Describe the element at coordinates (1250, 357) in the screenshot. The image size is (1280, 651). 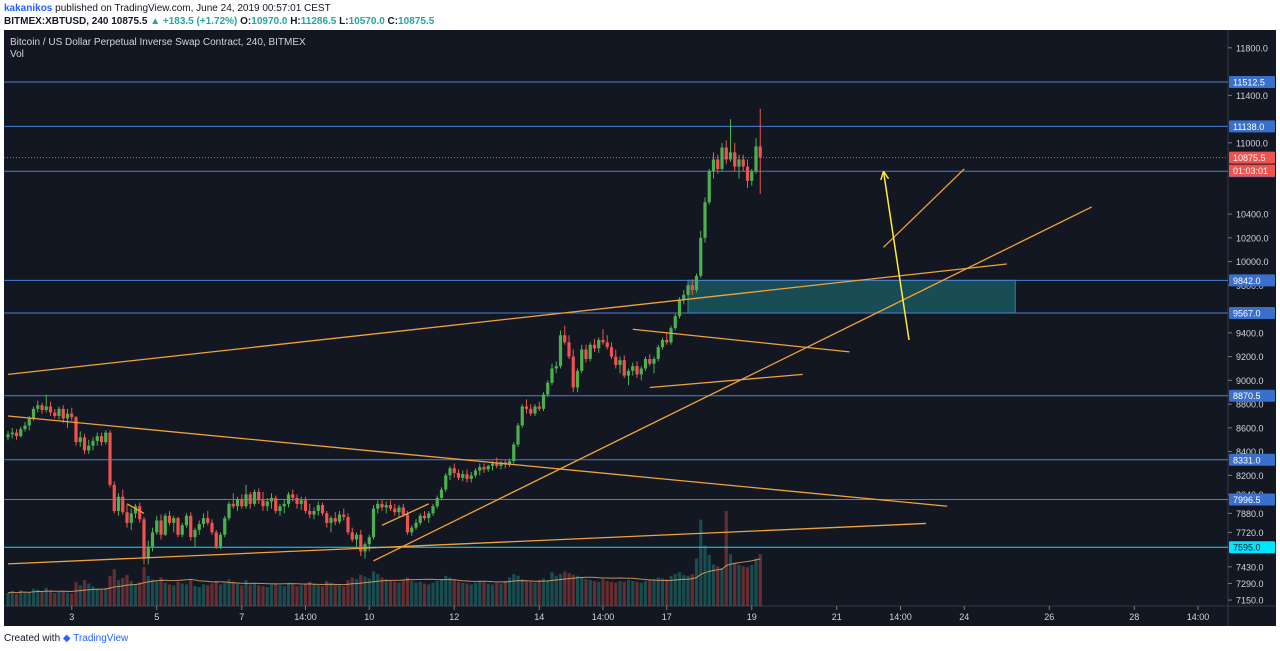
I see `y-tick-label: 9200.0` at that location.